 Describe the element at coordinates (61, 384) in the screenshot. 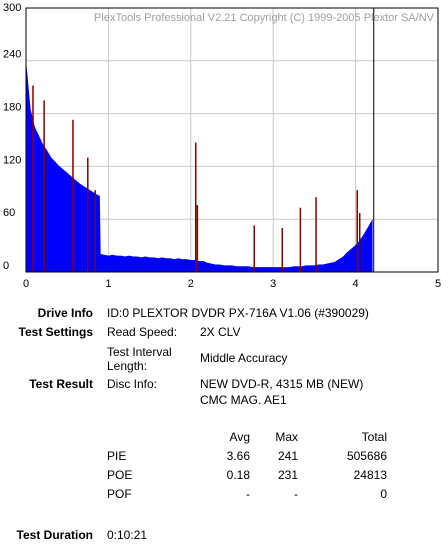

I see `label: Test Result` at that location.